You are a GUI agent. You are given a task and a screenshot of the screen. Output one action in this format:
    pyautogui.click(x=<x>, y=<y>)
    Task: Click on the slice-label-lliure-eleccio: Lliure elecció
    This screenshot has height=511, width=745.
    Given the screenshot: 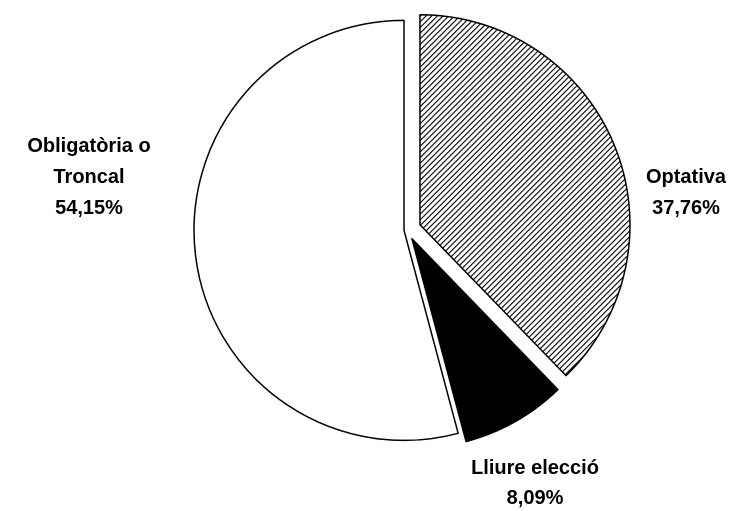 What is the action you would take?
    pyautogui.click(x=535, y=468)
    